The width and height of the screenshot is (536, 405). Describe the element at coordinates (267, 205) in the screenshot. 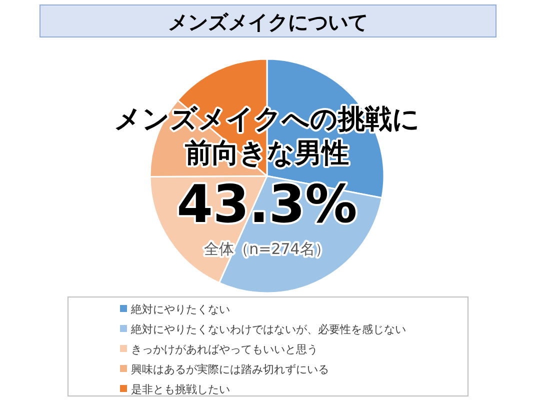

I see `text: 43.3%` at that location.